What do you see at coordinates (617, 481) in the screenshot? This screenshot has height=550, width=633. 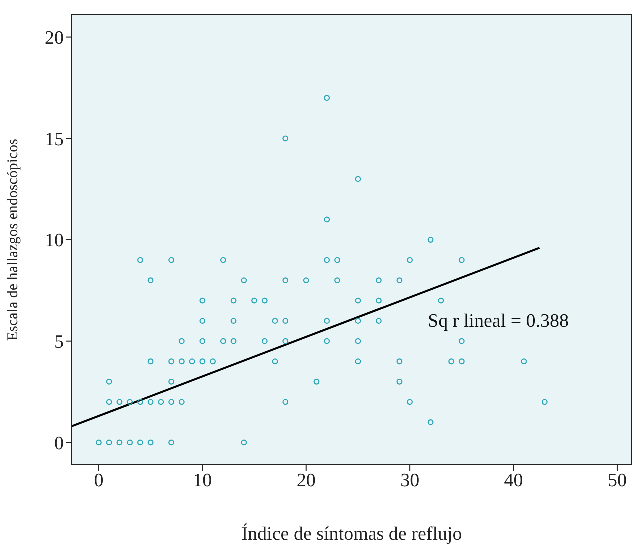 I see `x-tick-label: 50` at bounding box center [617, 481].